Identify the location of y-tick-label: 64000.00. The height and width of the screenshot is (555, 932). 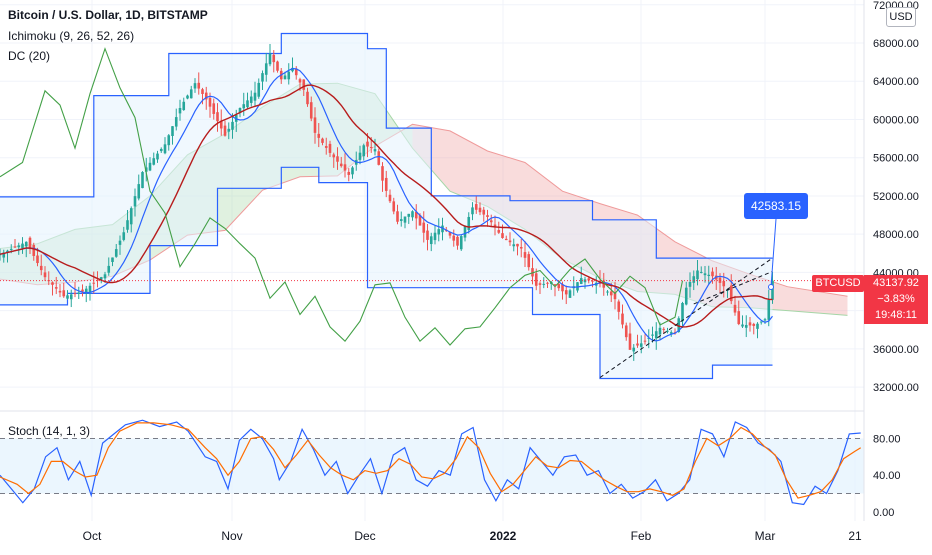
(896, 82).